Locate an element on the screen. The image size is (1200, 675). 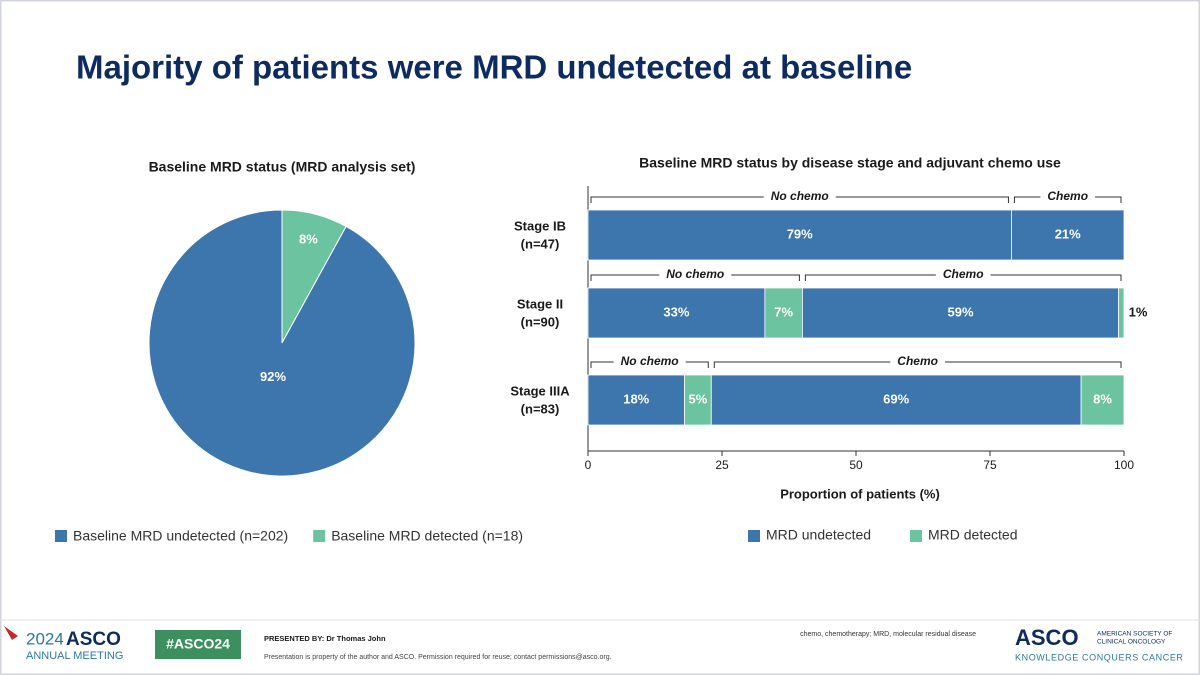
bar-value-label: 21% is located at coordinates (1068, 233).